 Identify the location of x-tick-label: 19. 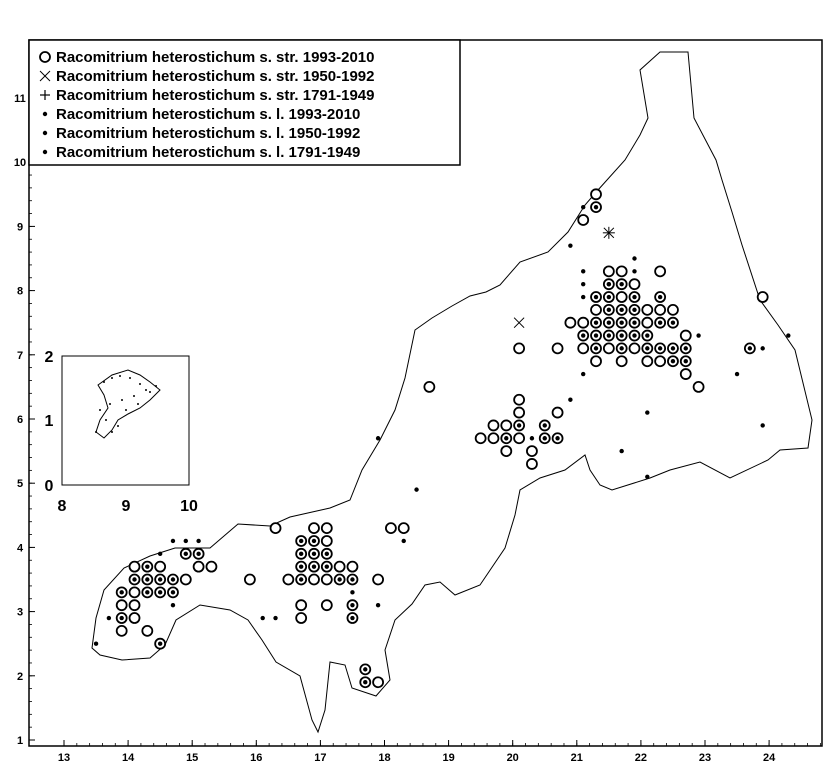
(448, 758).